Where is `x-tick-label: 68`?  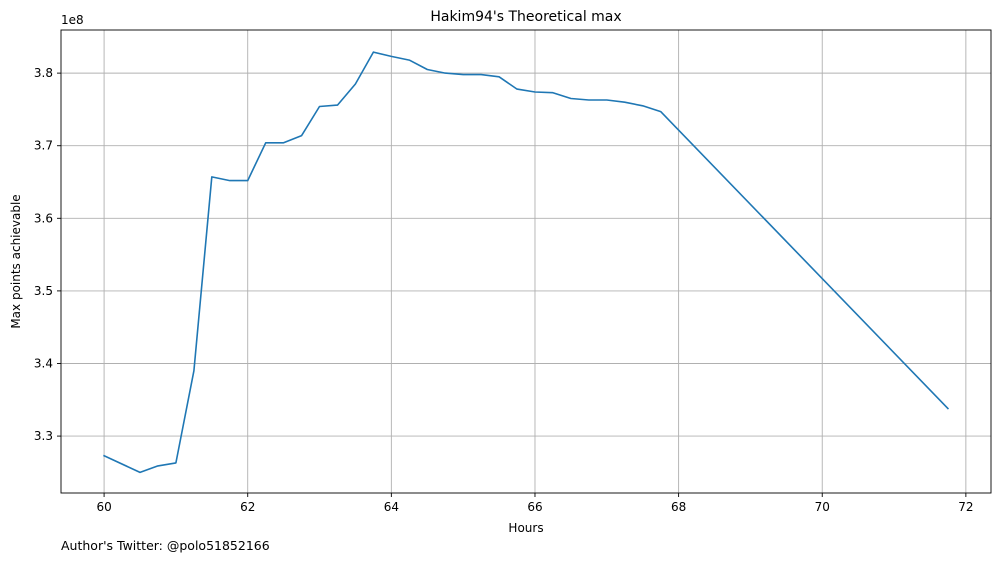
x-tick-label: 68 is located at coordinates (678, 507).